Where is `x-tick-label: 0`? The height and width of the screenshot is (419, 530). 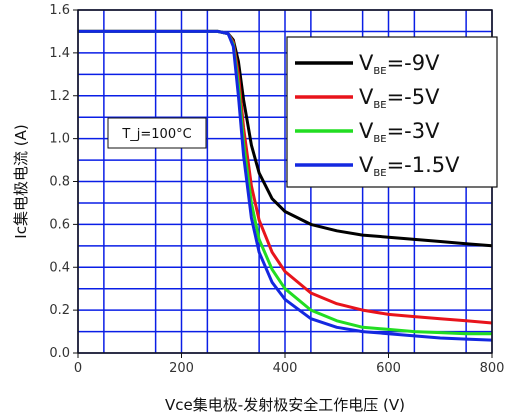 x-tick-label: 0 is located at coordinates (78, 368).